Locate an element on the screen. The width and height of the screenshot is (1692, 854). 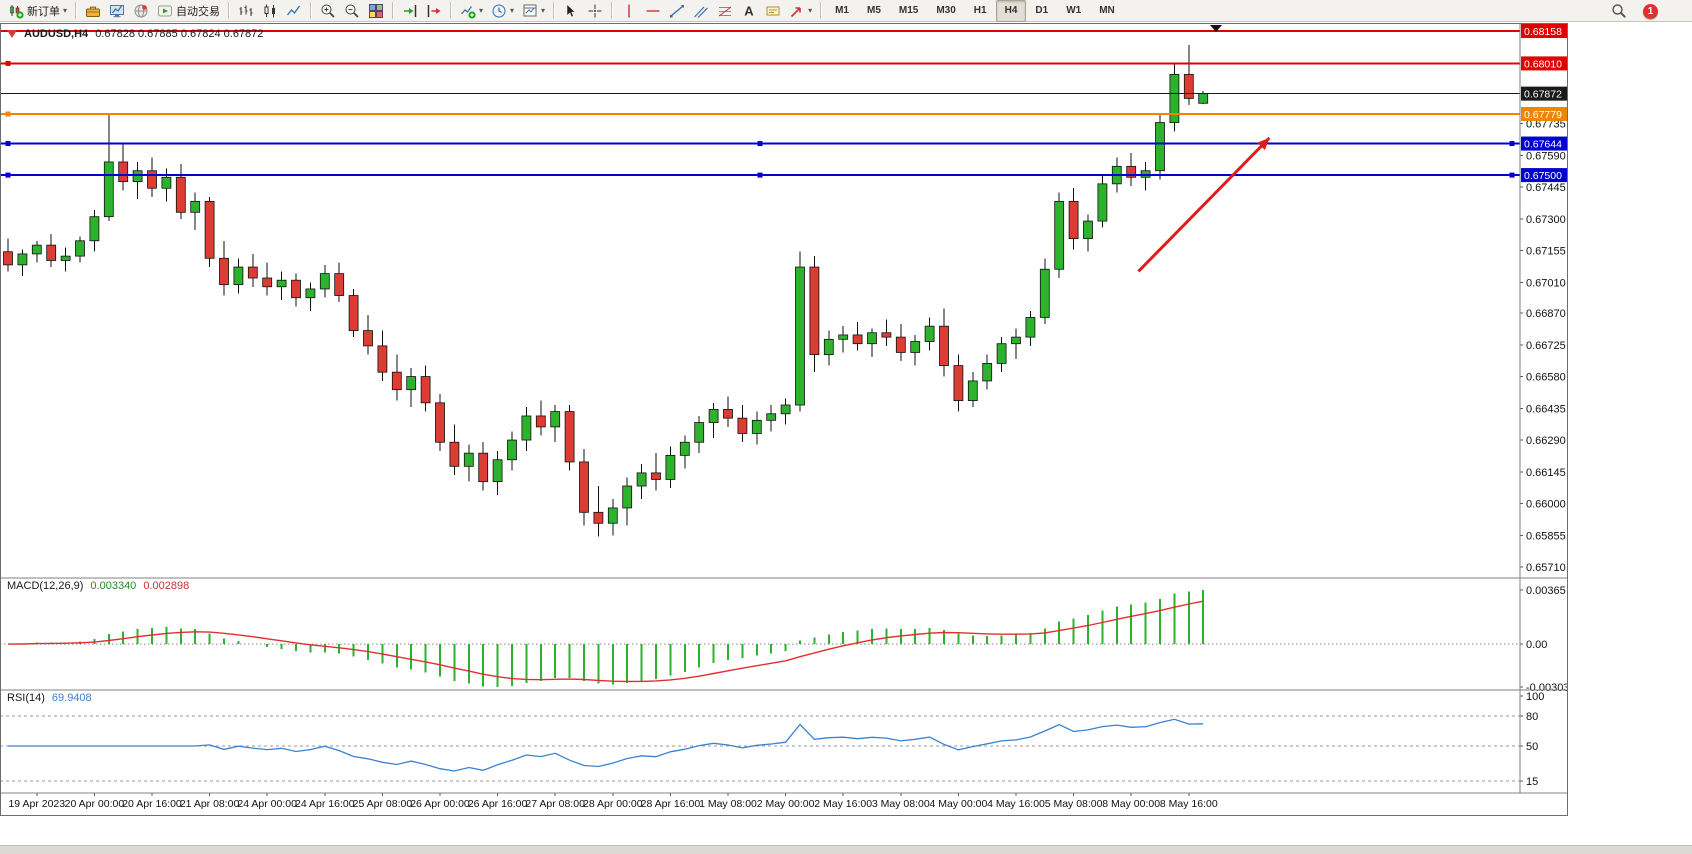
price-axis-label: 0.67590 is located at coordinates (1546, 156).